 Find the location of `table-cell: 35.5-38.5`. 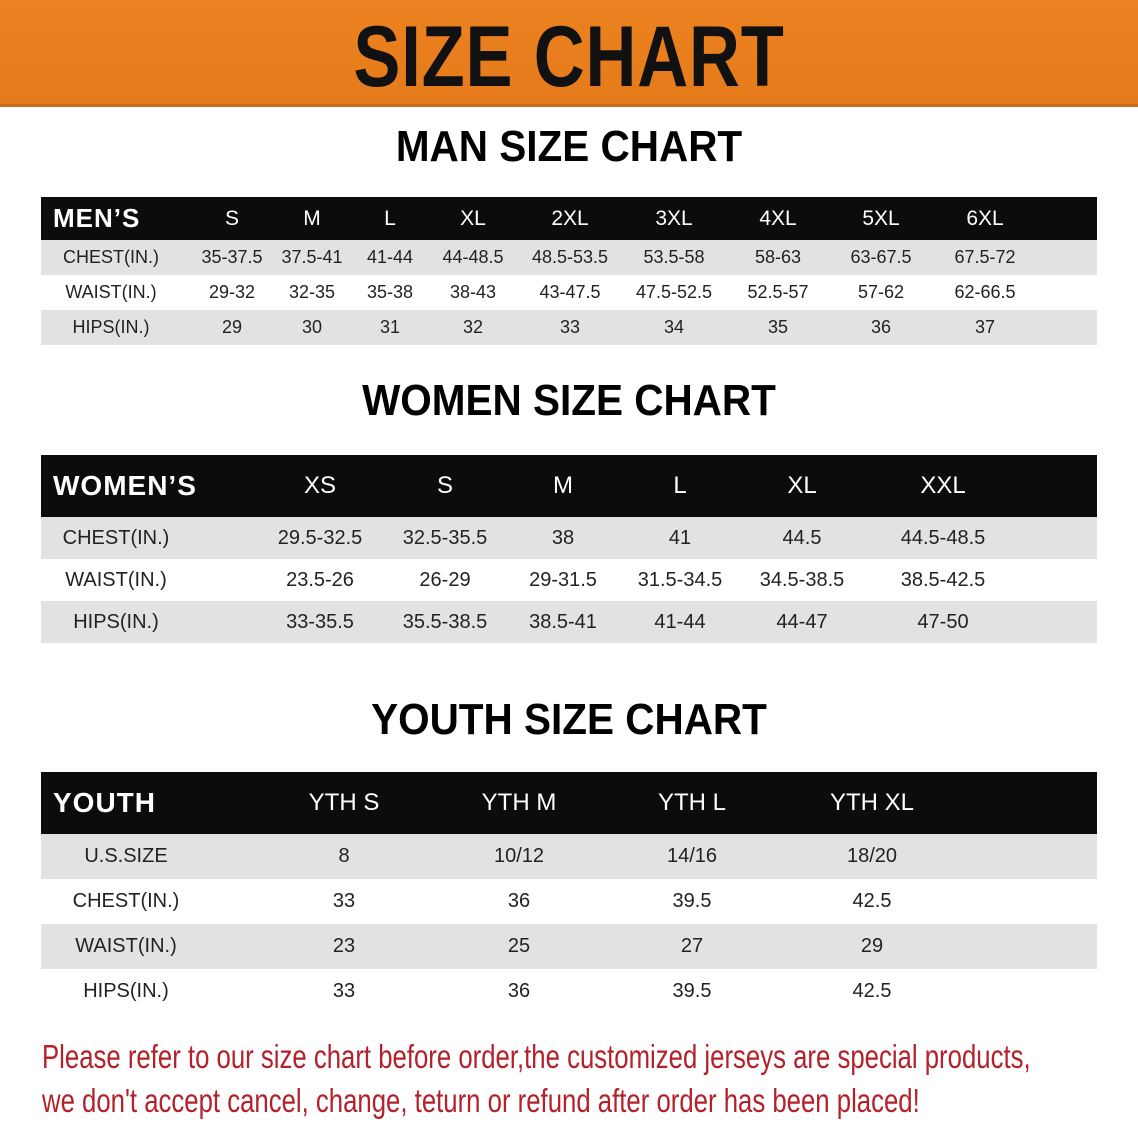

table-cell: 35.5-38.5 is located at coordinates (445, 621).